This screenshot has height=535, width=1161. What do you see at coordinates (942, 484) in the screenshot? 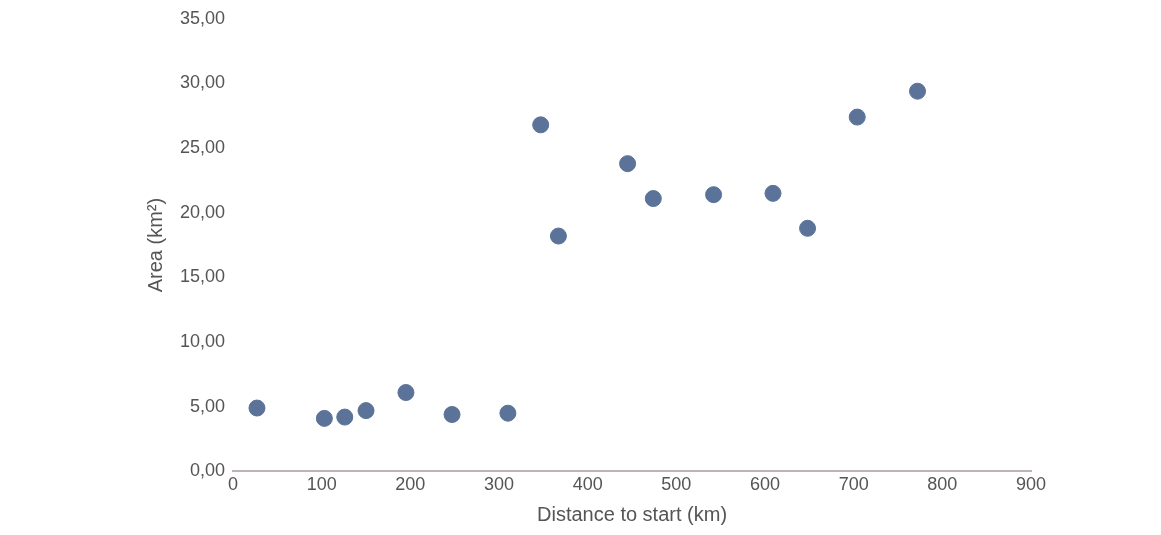
I see `x-tick-label: 800` at bounding box center [942, 484].